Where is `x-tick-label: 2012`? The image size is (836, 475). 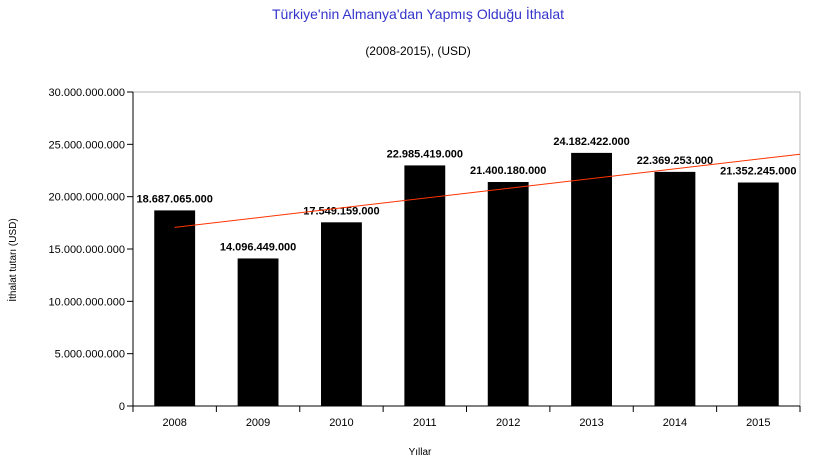
x-tick-label: 2012 is located at coordinates (508, 423).